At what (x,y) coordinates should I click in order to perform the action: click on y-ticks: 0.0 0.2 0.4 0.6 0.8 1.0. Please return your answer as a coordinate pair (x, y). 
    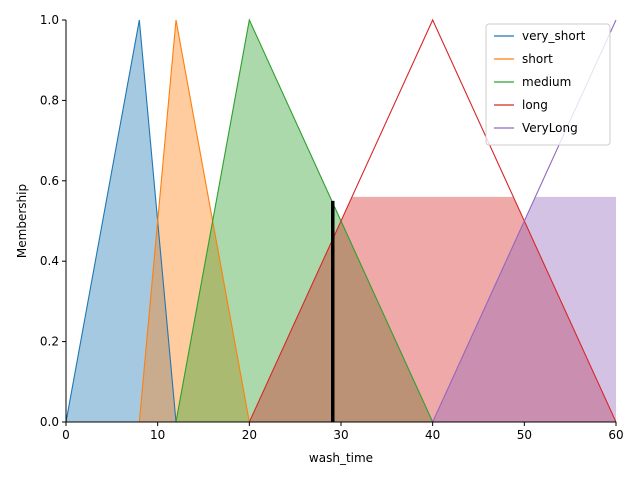
    Looking at the image, I should click on (53, 221).